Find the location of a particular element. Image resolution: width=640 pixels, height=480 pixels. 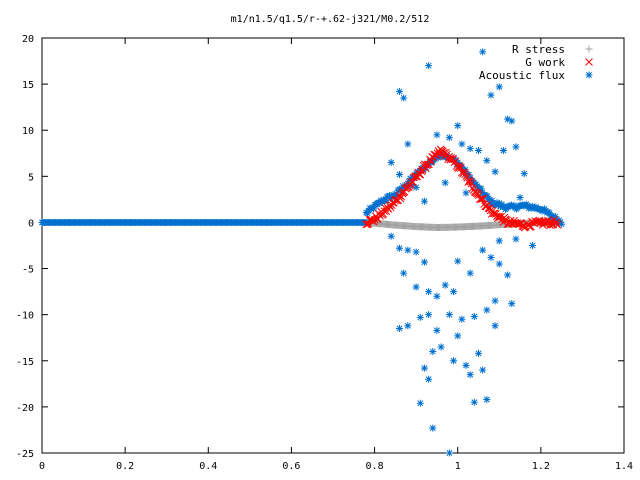

legend-label: R stress is located at coordinates (538, 49).